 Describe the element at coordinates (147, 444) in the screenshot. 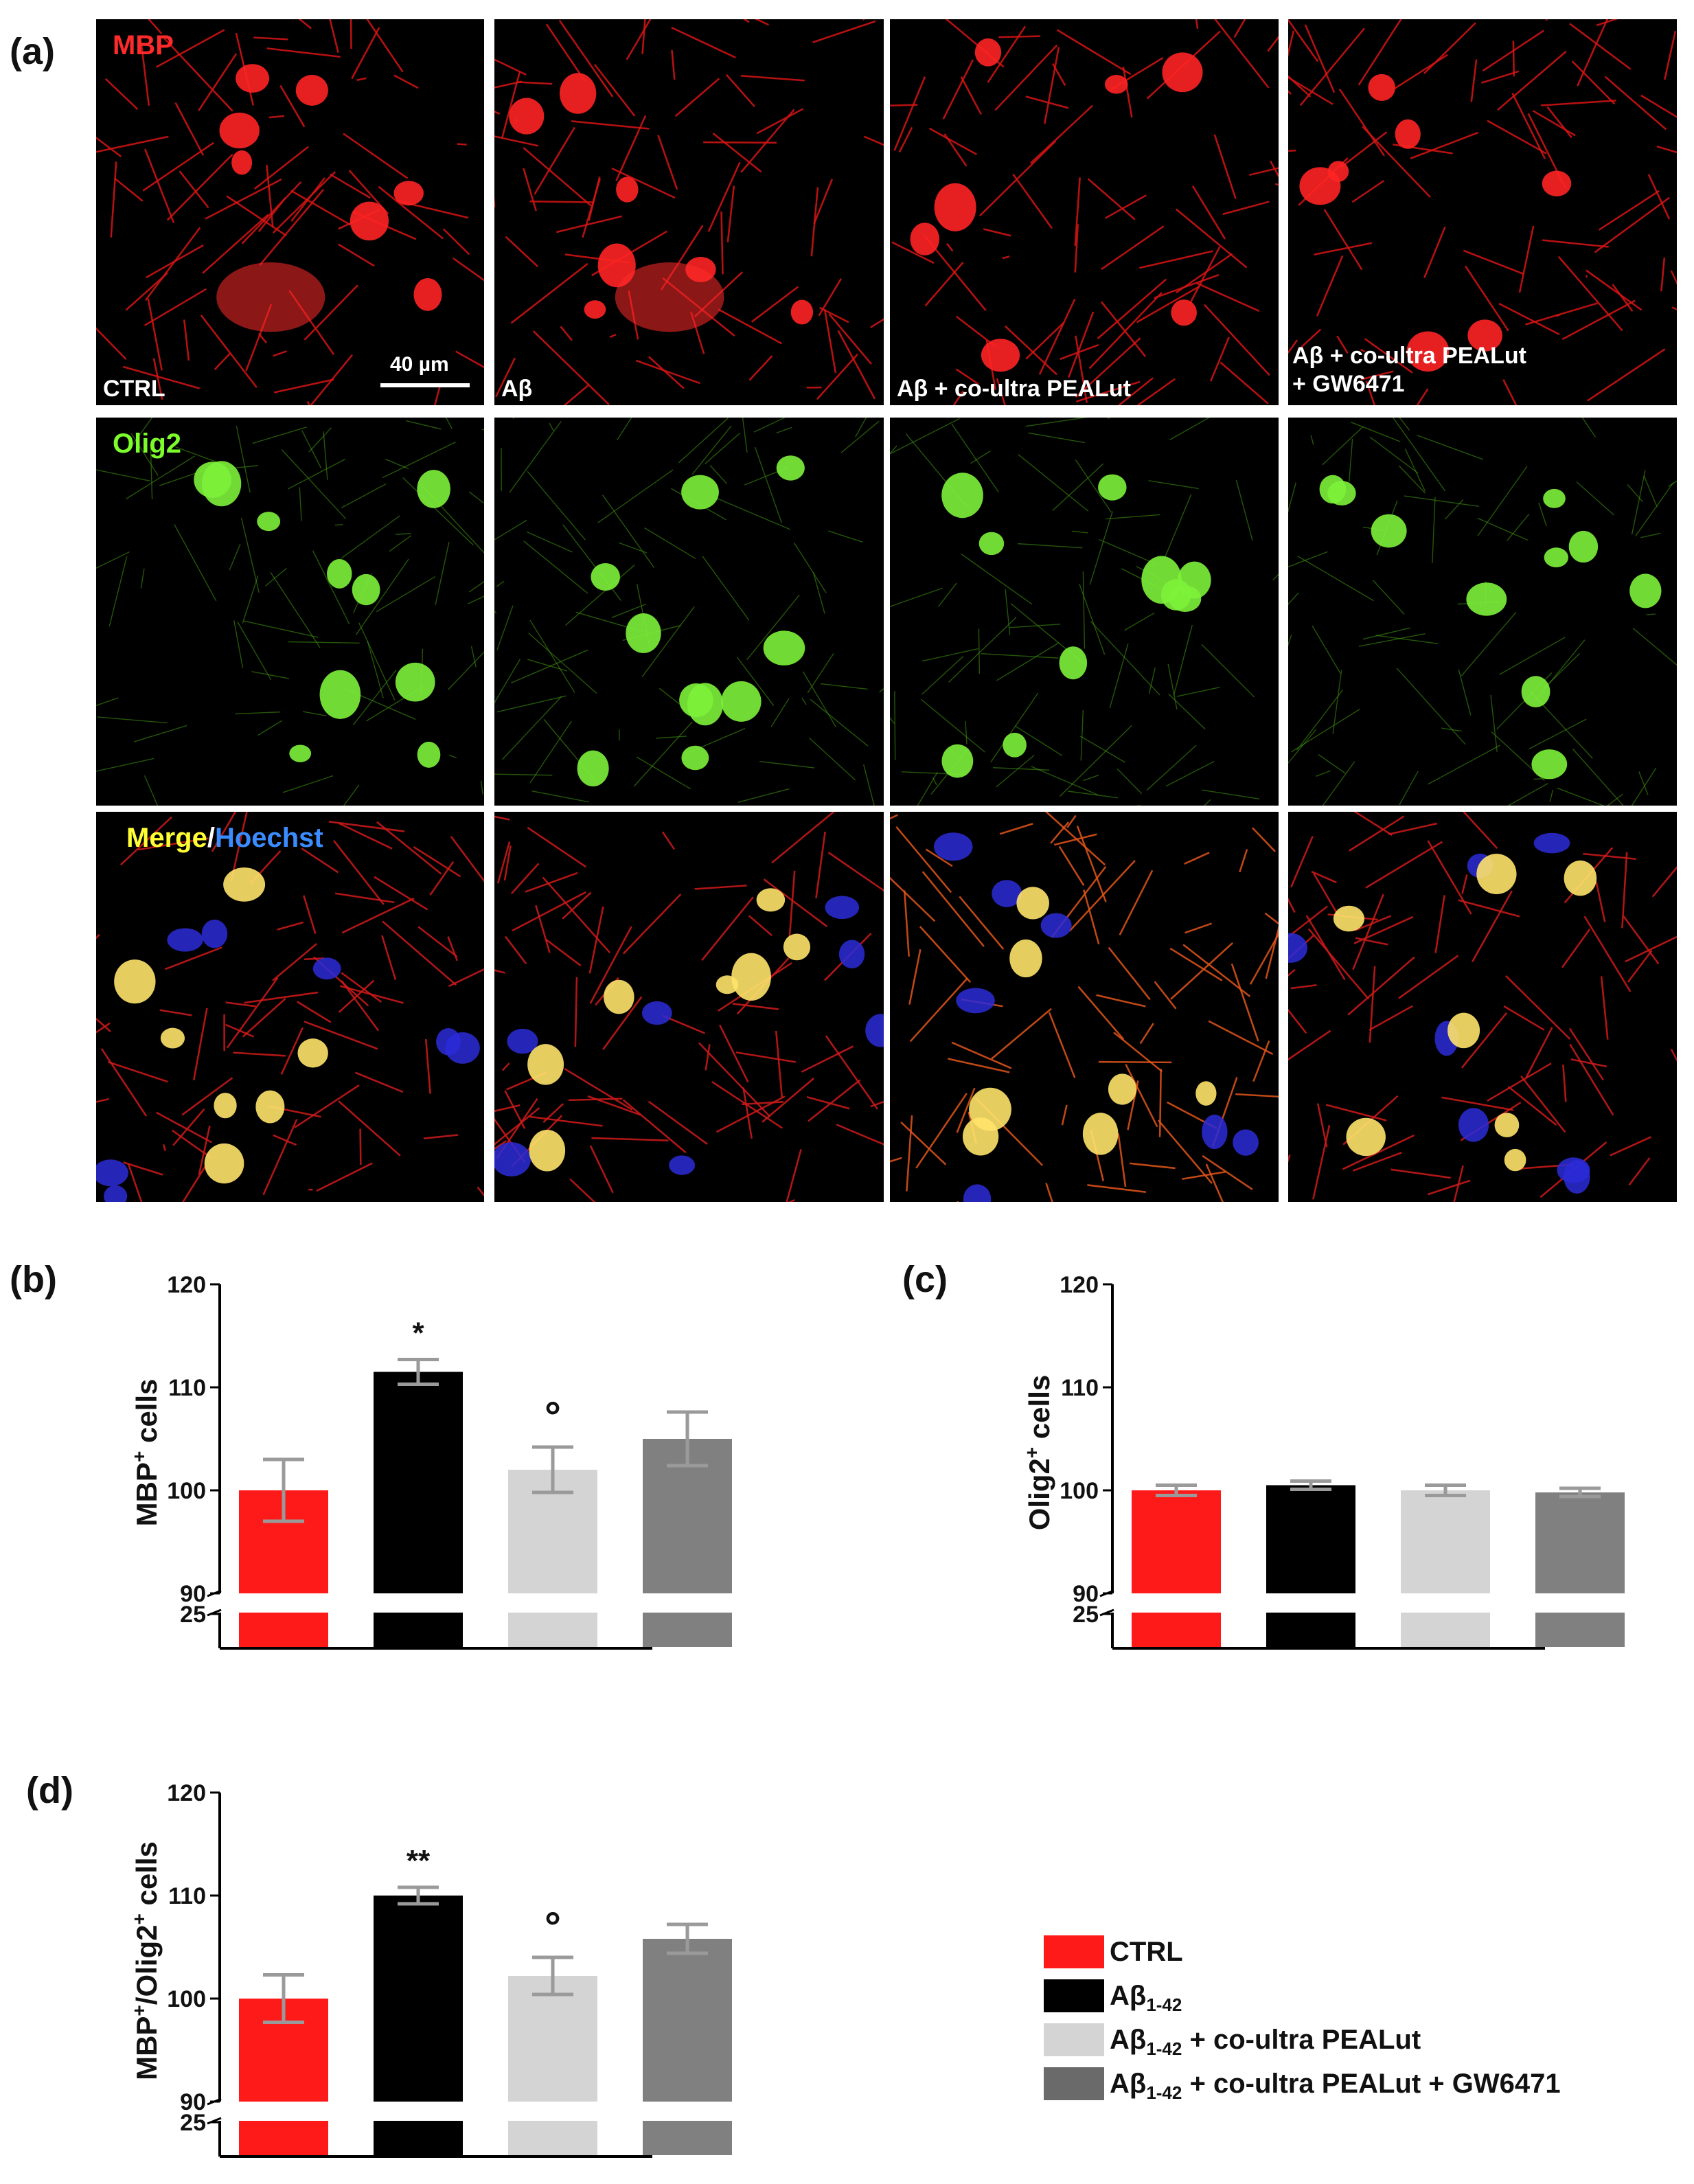

I see `channel-label: Olig2` at that location.